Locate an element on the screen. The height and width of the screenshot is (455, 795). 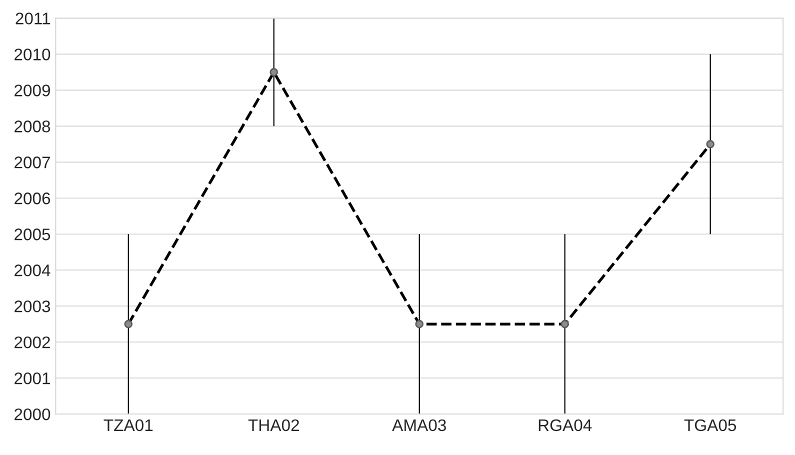
y-tick-label: 2008 is located at coordinates (32, 126).